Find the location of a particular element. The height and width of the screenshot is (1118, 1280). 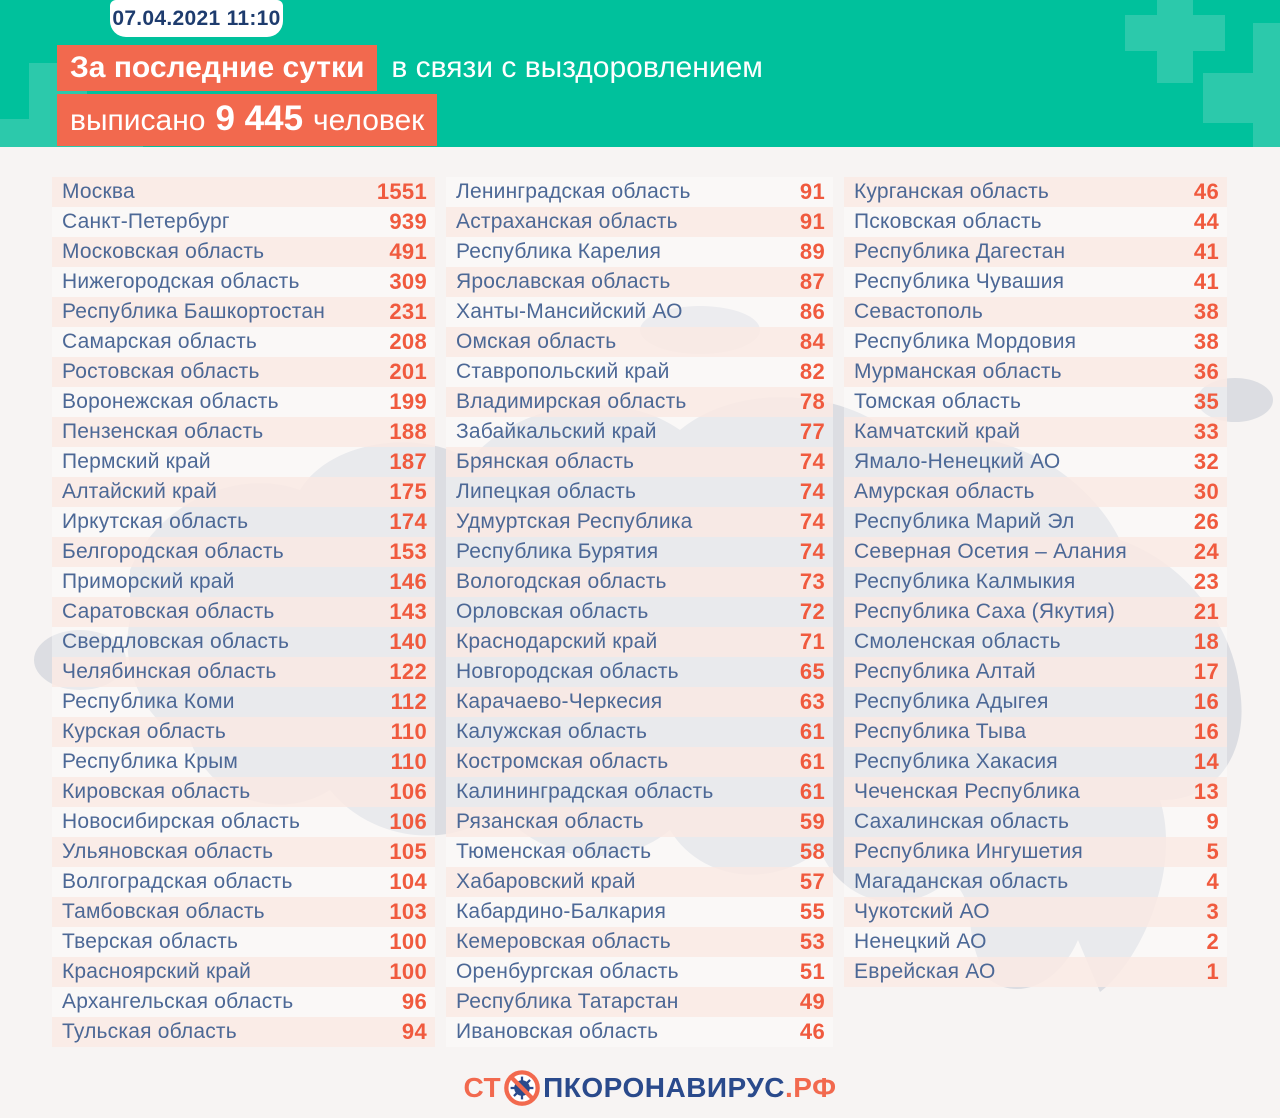

region-value: 72 is located at coordinates (812, 611).